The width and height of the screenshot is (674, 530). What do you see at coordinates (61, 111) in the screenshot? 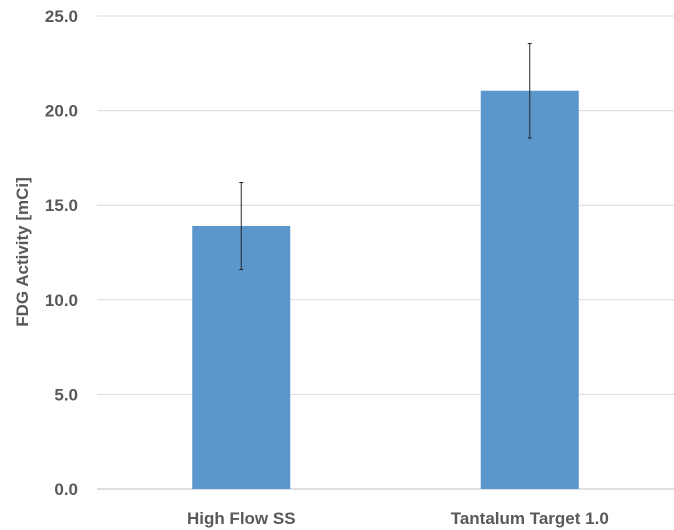
I see `y-tick-label: 20.0` at bounding box center [61, 111].